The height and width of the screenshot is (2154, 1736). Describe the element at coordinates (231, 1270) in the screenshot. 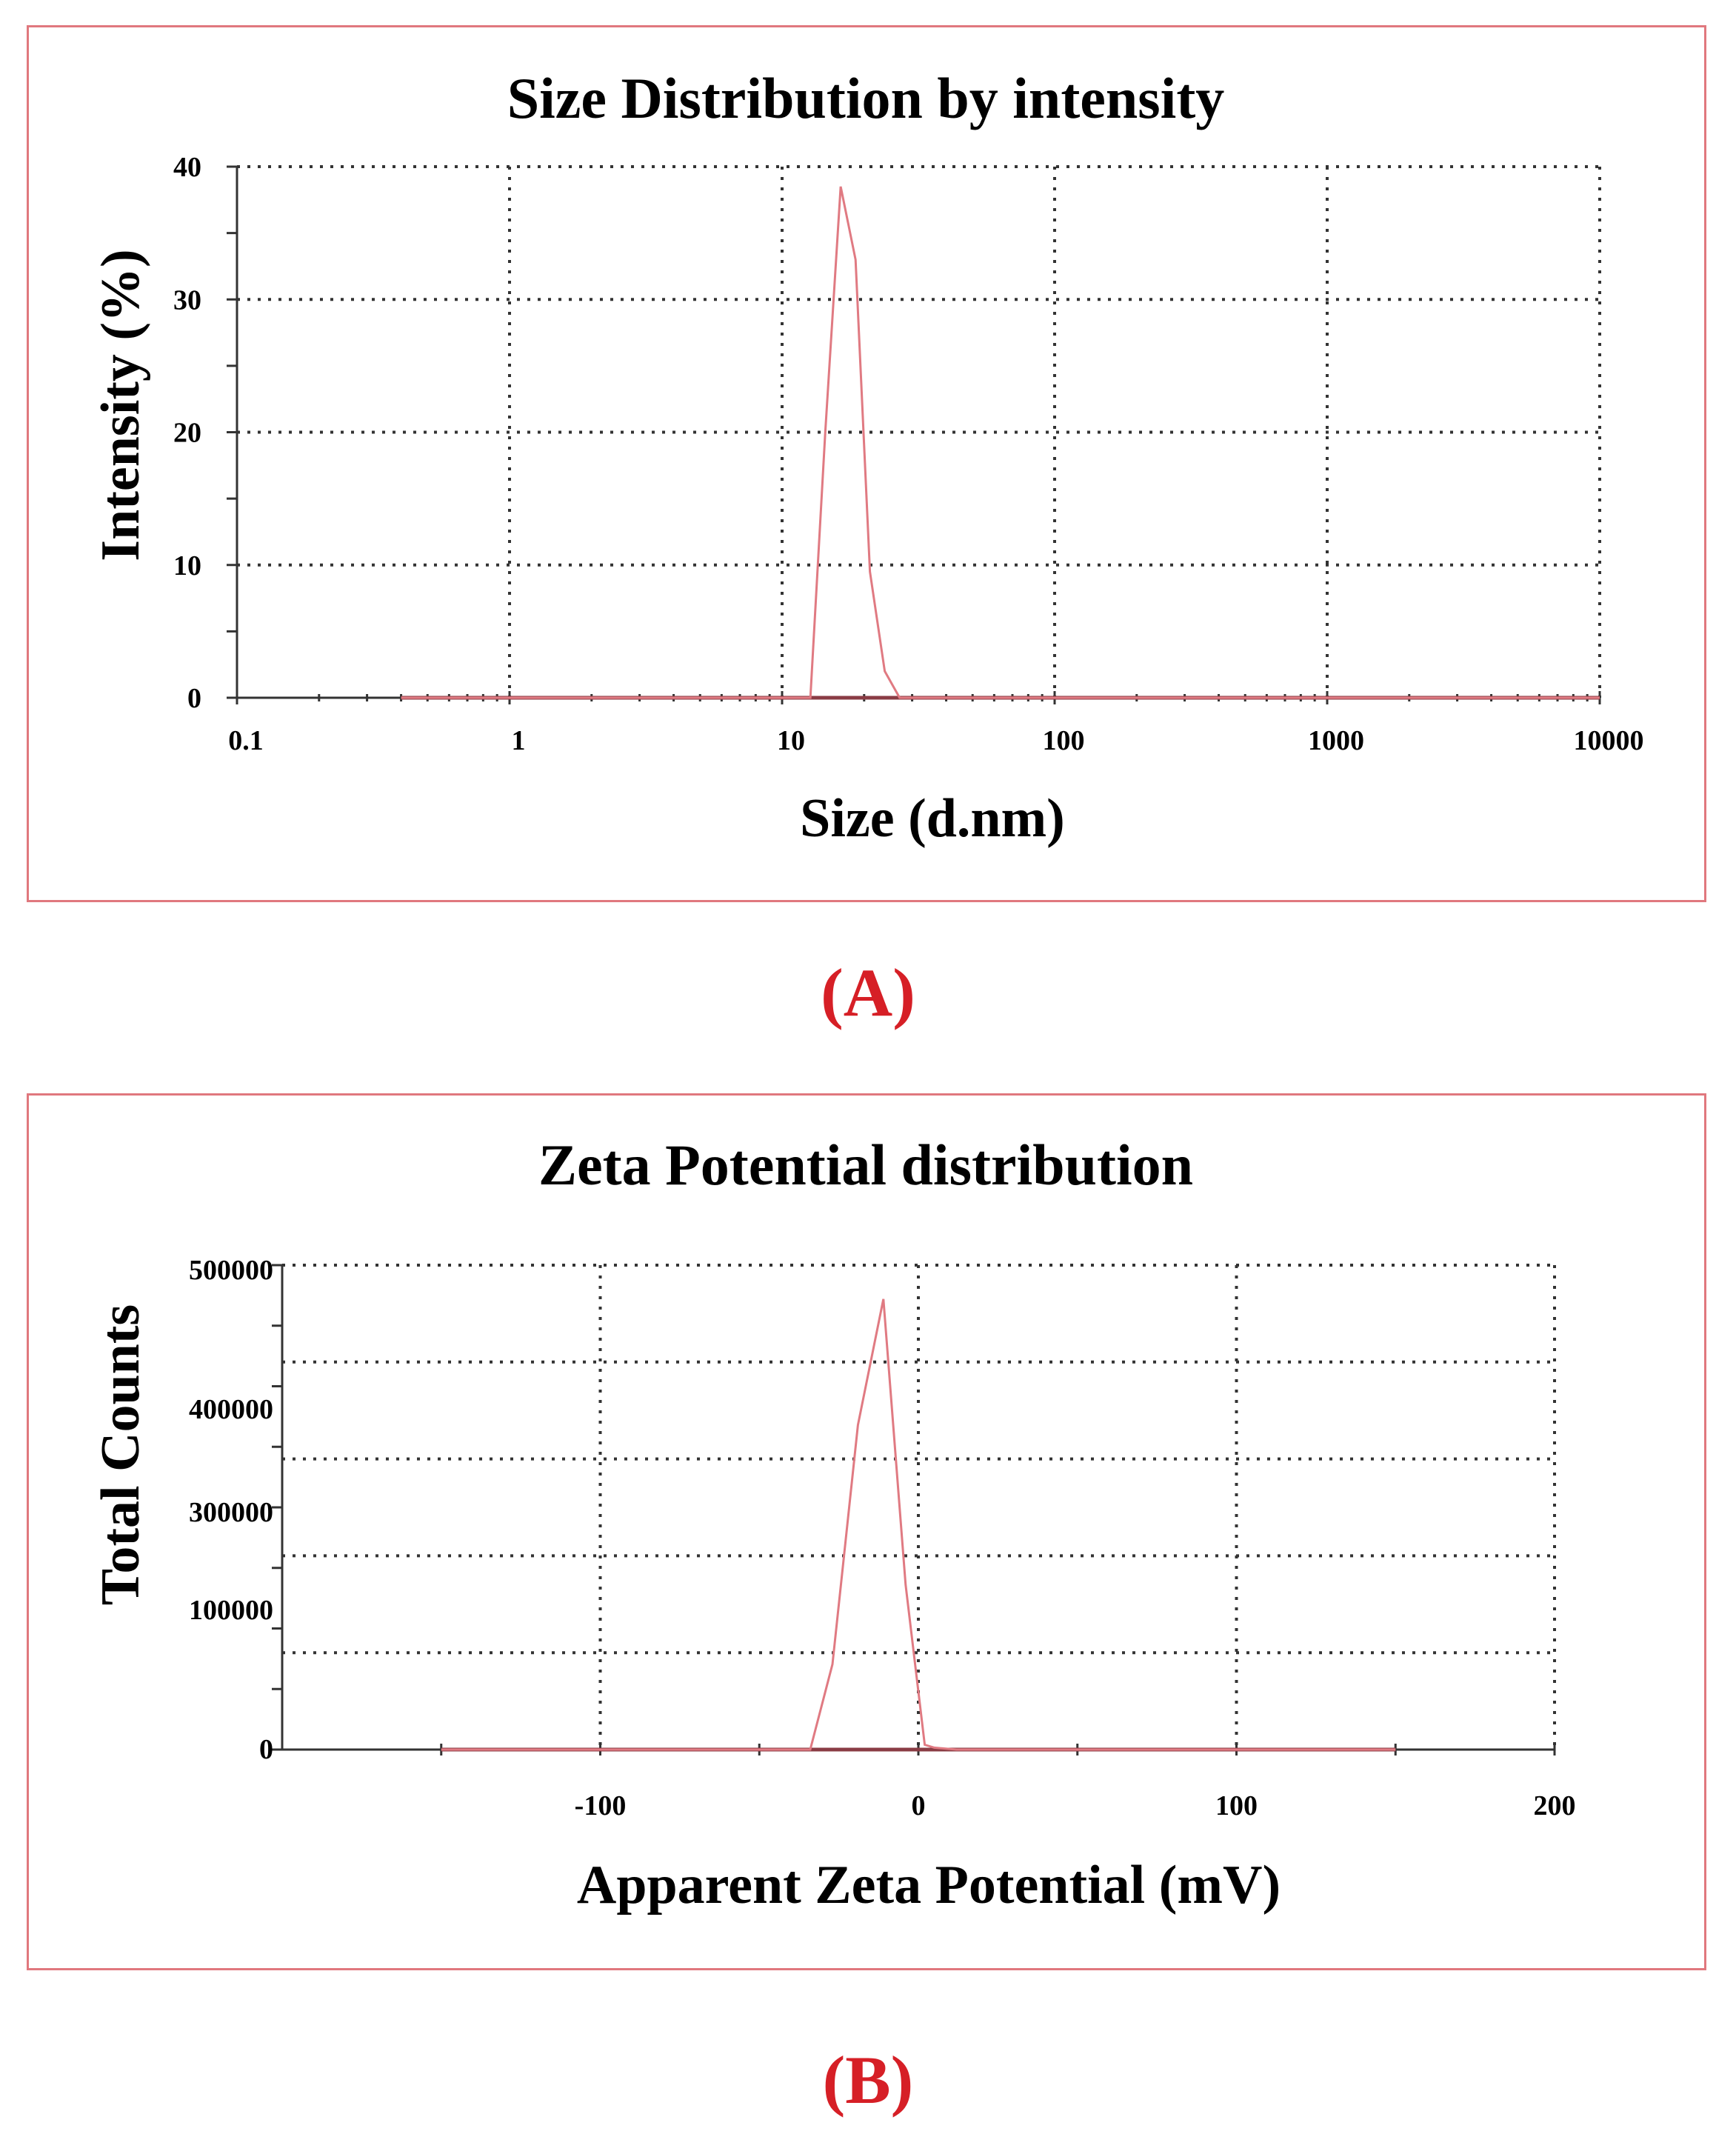

I see `y-tick-label: 500000` at that location.